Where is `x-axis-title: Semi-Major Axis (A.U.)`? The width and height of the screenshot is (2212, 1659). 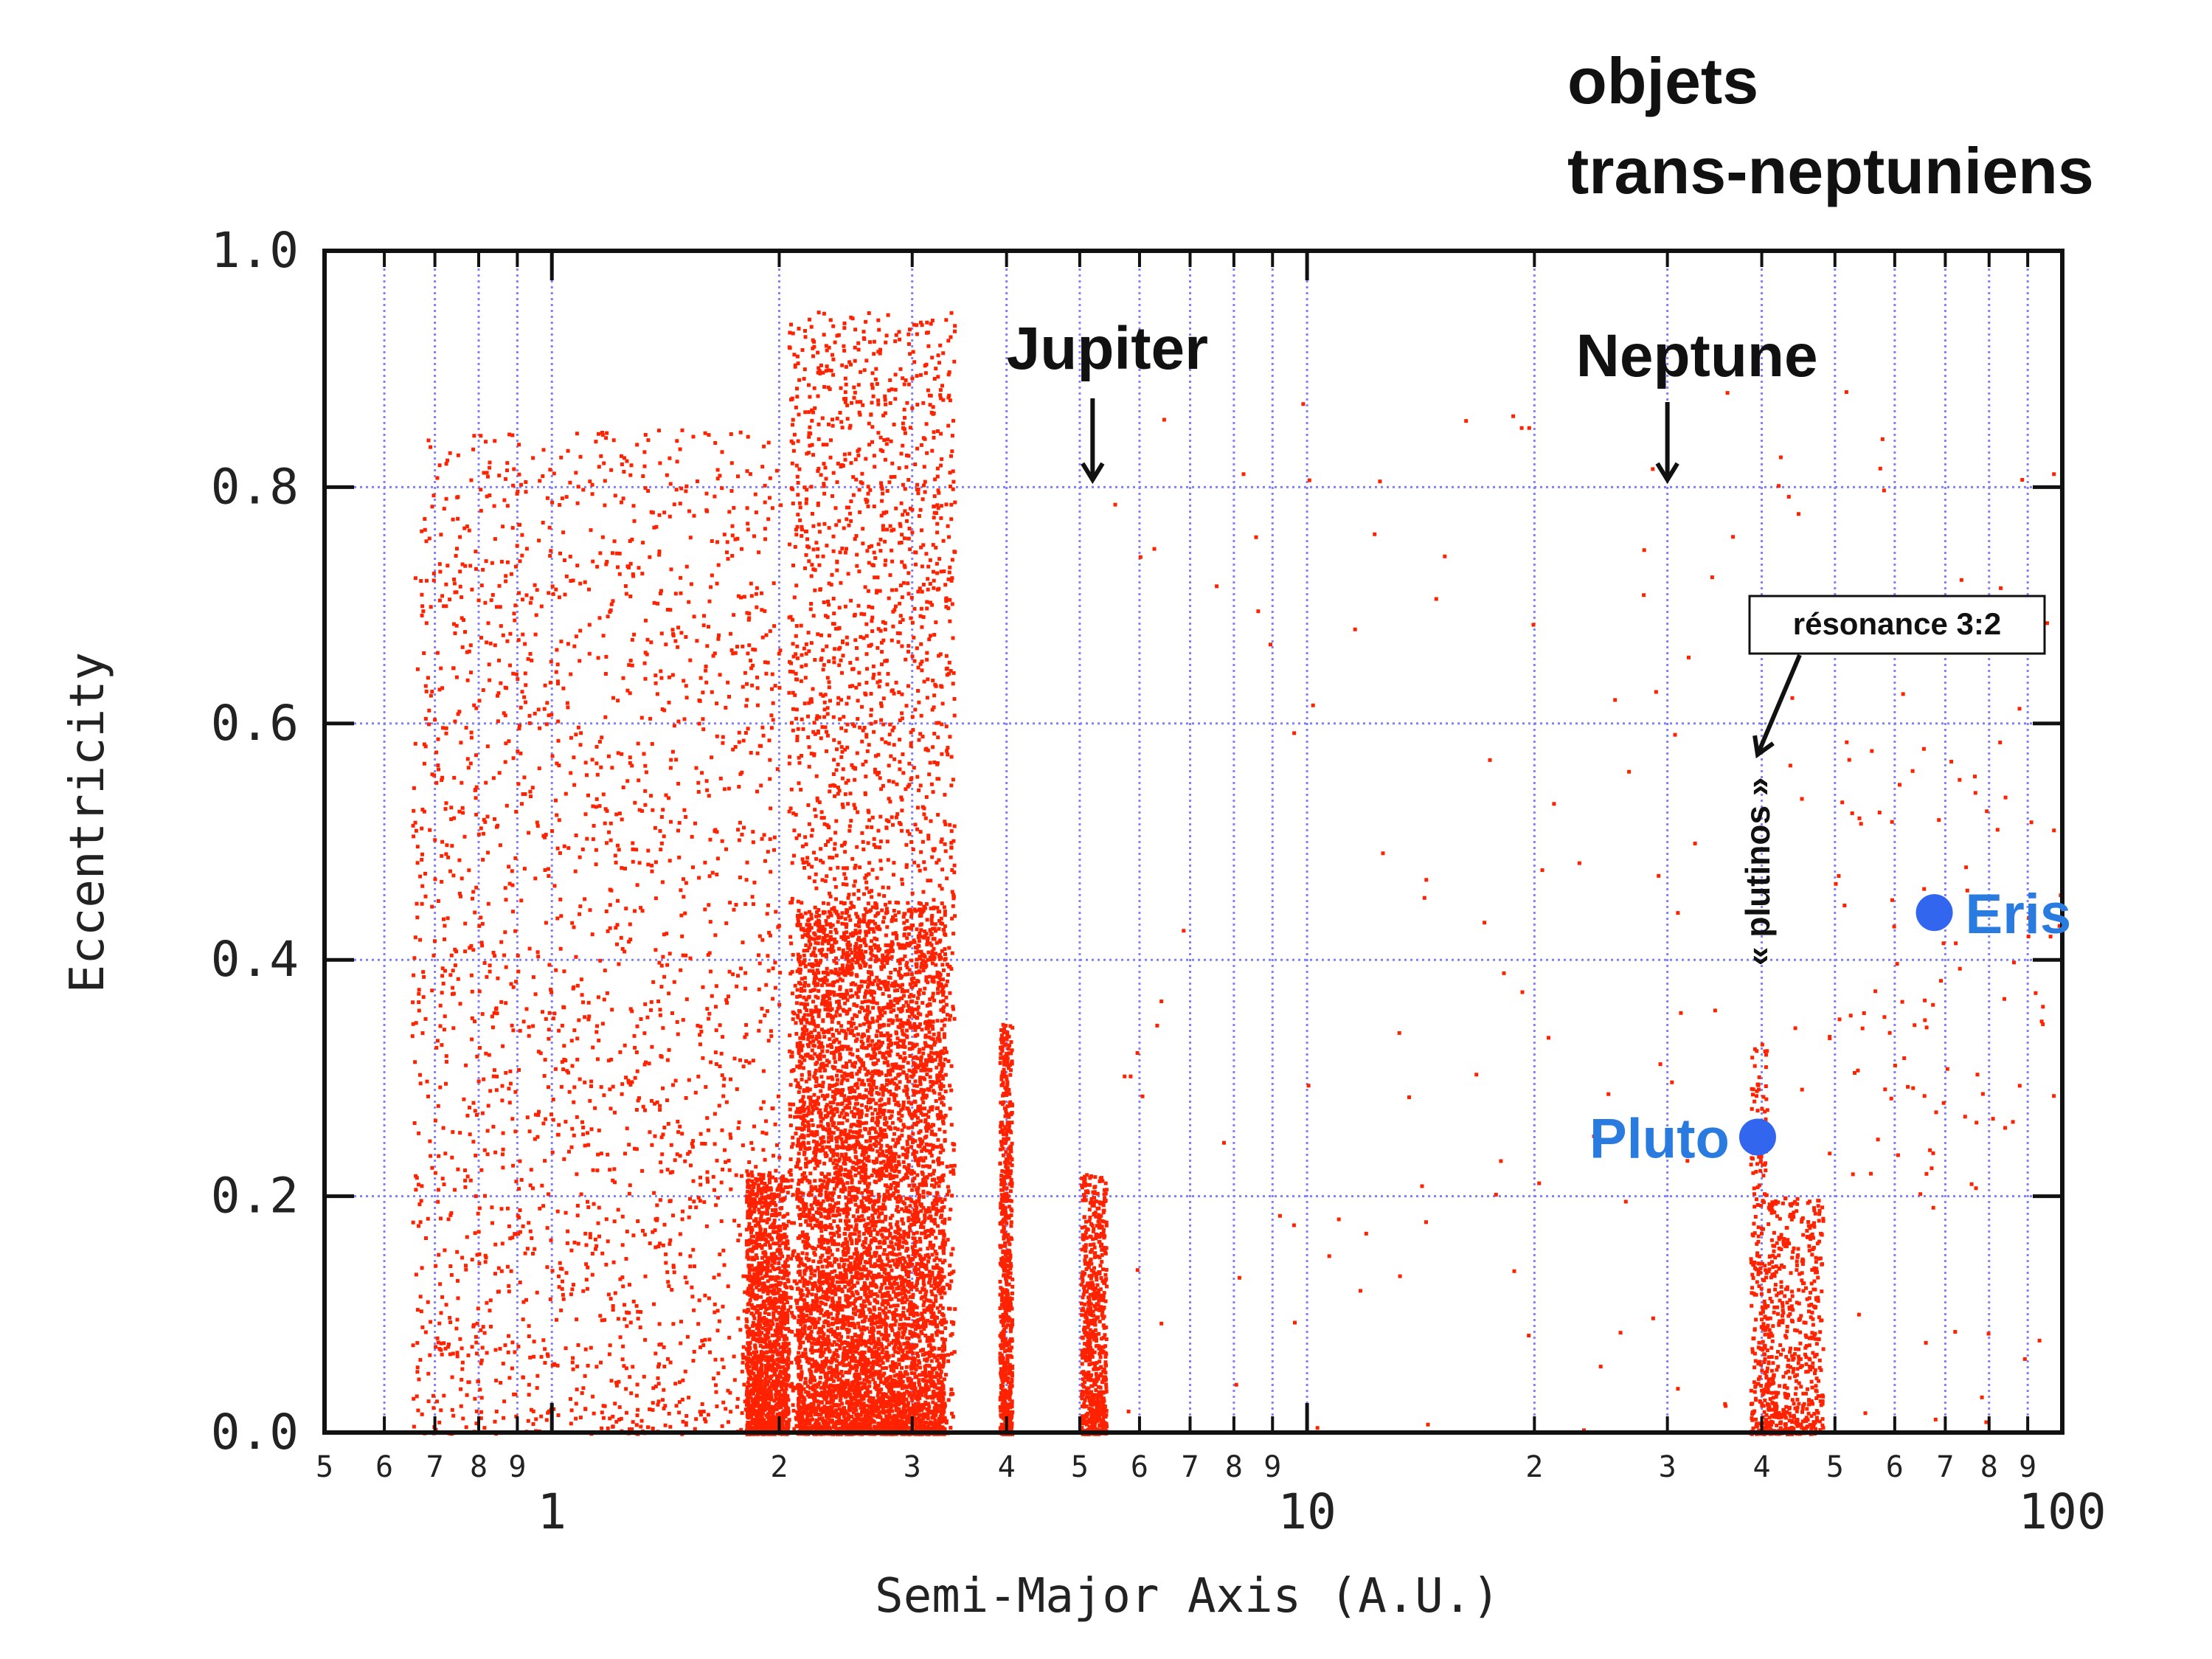 x-axis-title: Semi-Major Axis (A.U.) is located at coordinates (1187, 1597).